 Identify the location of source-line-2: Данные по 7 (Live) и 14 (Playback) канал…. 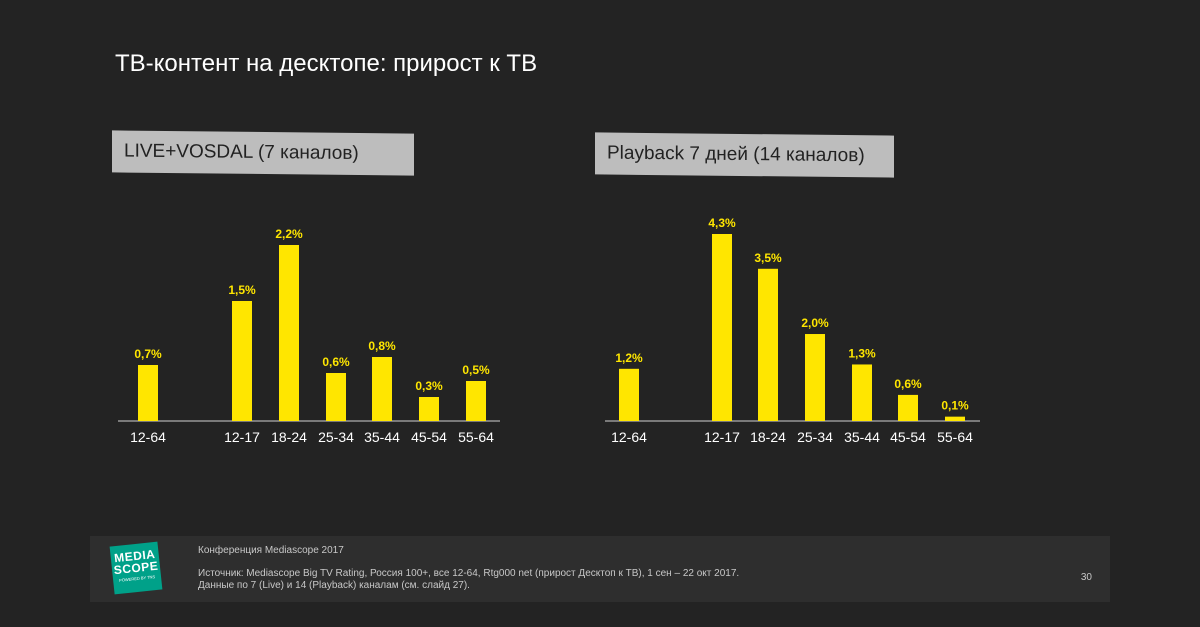
(334, 585).